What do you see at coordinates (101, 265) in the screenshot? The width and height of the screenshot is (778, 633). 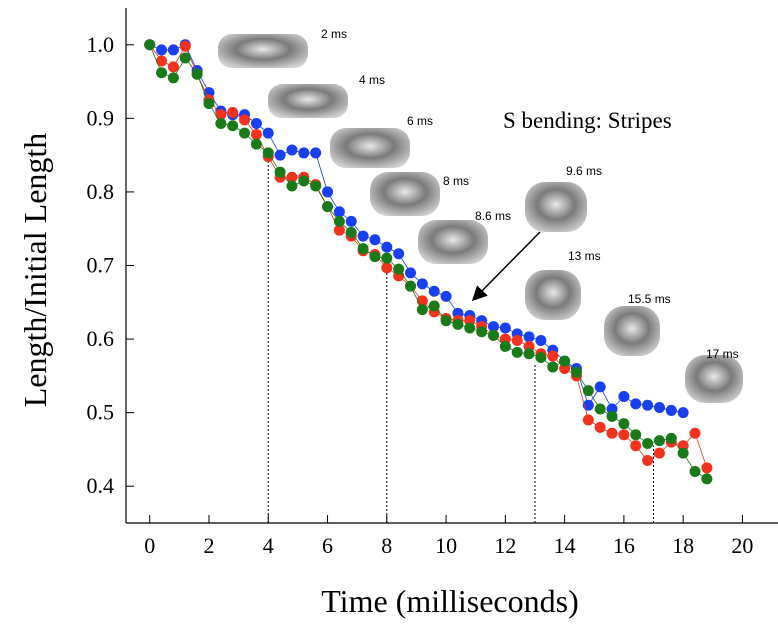 I see `y-tick-label: 0.7` at bounding box center [101, 265].